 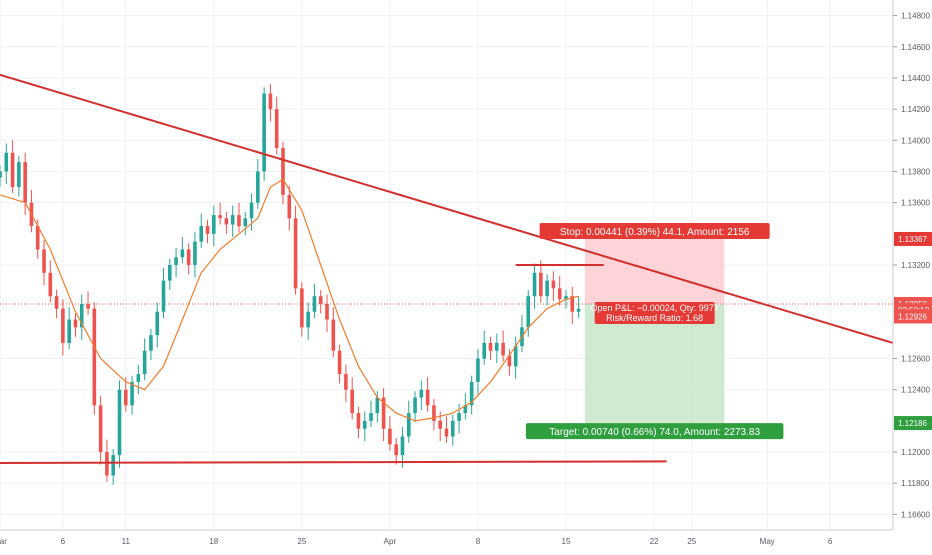 I want to click on pnl-box-bg, so click(x=654, y=312).